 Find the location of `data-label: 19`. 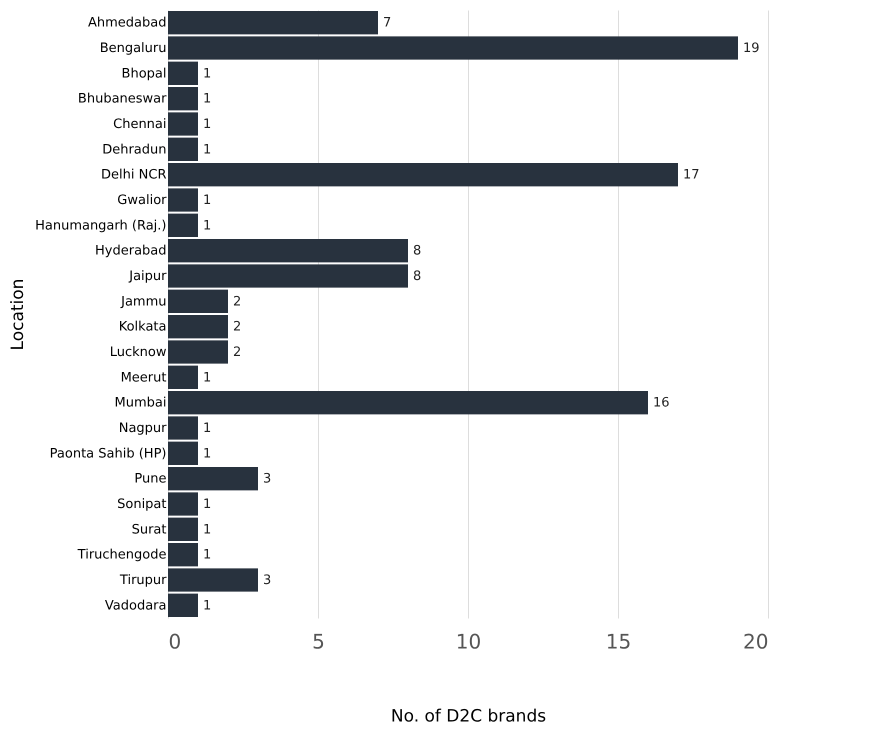

data-label: 19 is located at coordinates (751, 48).